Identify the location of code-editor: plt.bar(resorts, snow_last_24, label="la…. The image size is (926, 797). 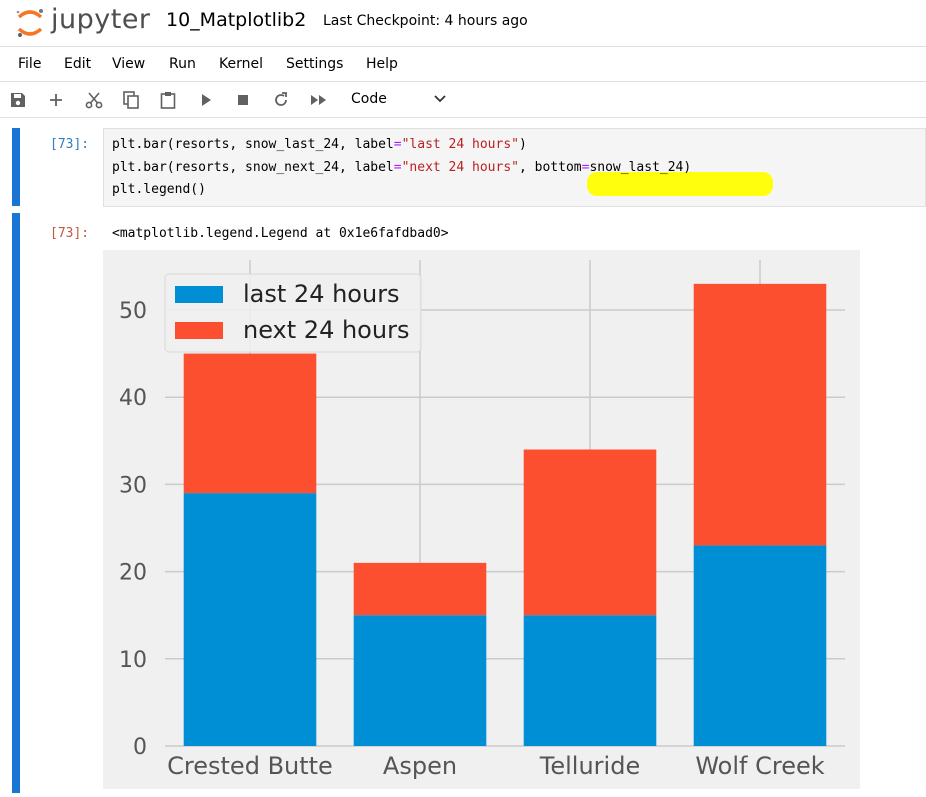
(514, 167).